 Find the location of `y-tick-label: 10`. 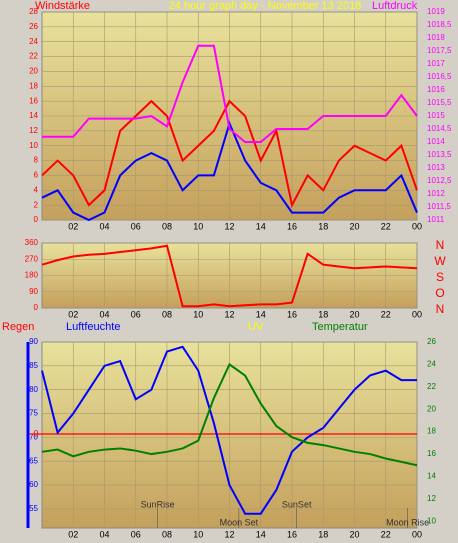

y-tick-label: 10 is located at coordinates (33, 145).